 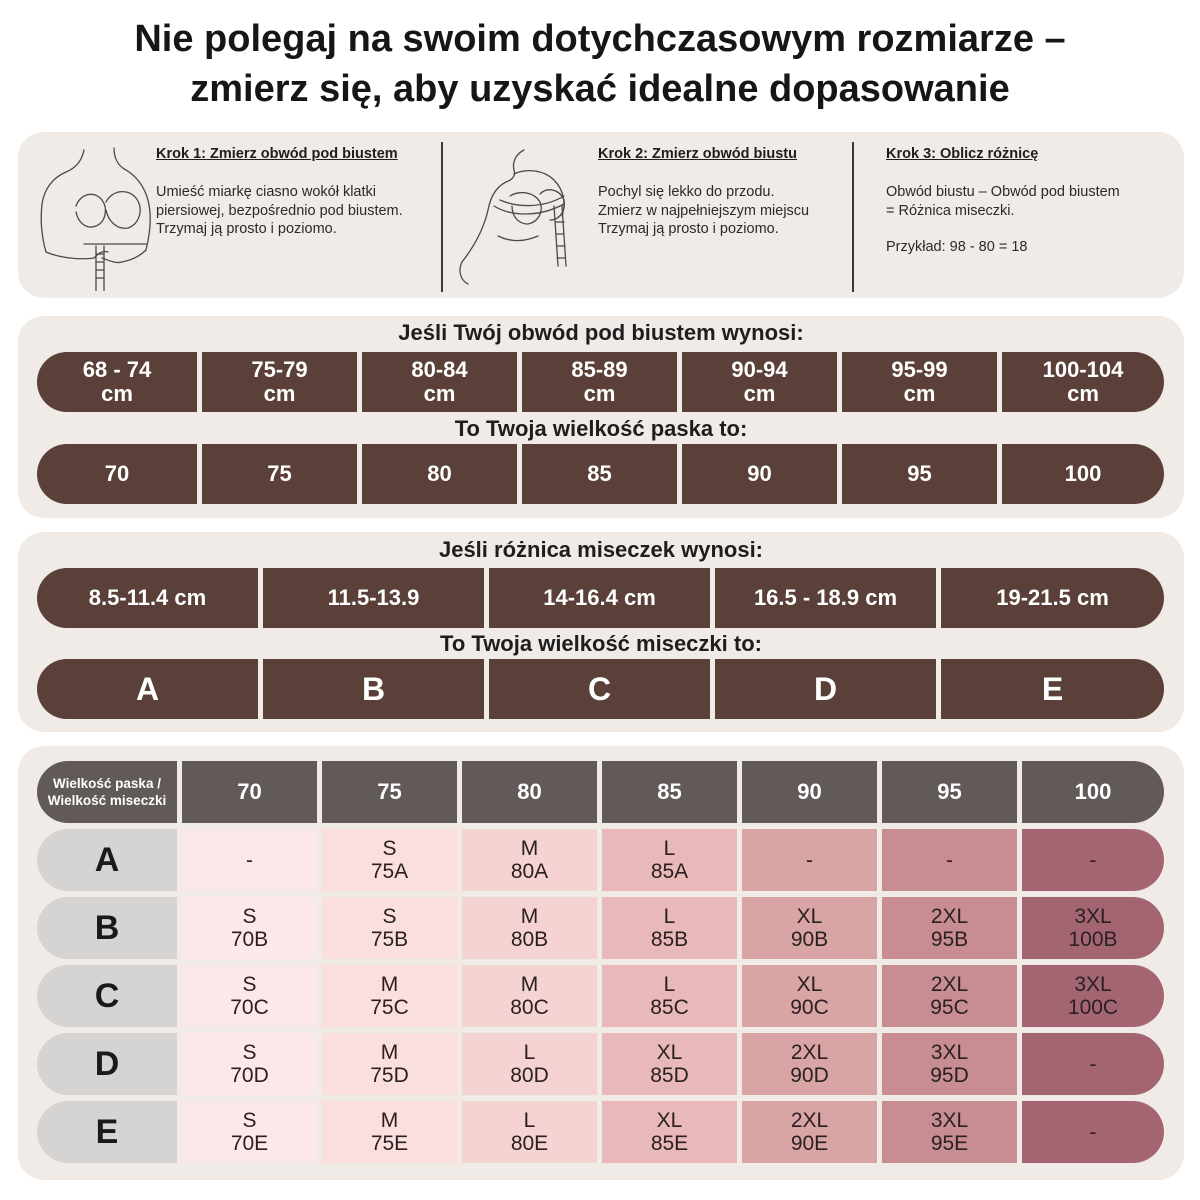 What do you see at coordinates (962, 154) in the screenshot?
I see `step-3-title: Krok 3: Oblicz różnicę` at bounding box center [962, 154].